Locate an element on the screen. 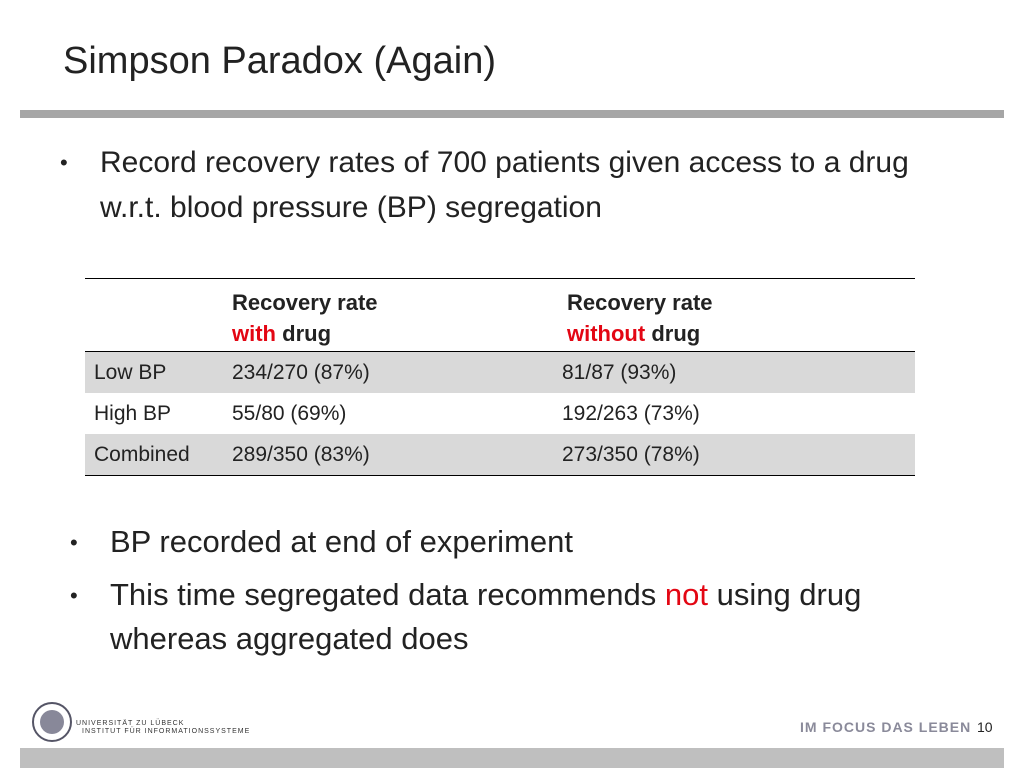 This screenshot has height=768, width=1024. header-highlight: with is located at coordinates (254, 333).